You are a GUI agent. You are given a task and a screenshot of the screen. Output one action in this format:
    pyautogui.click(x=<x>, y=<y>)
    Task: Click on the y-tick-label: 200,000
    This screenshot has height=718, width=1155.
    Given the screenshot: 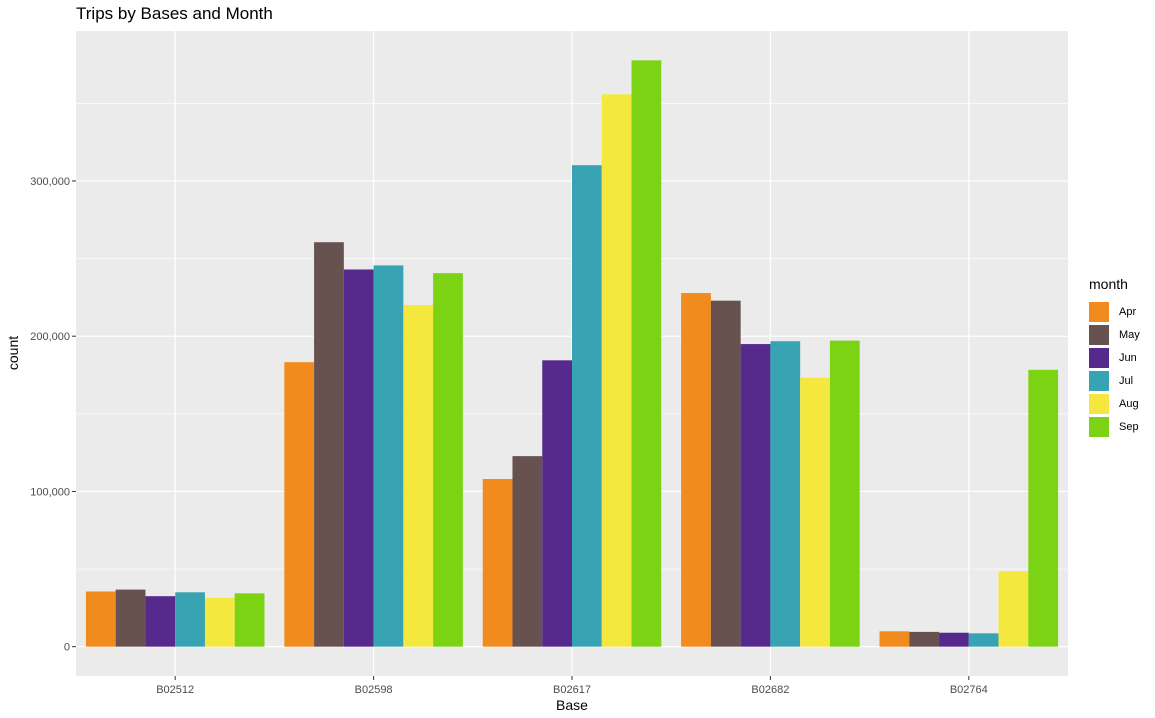 What is the action you would take?
    pyautogui.click(x=50, y=337)
    